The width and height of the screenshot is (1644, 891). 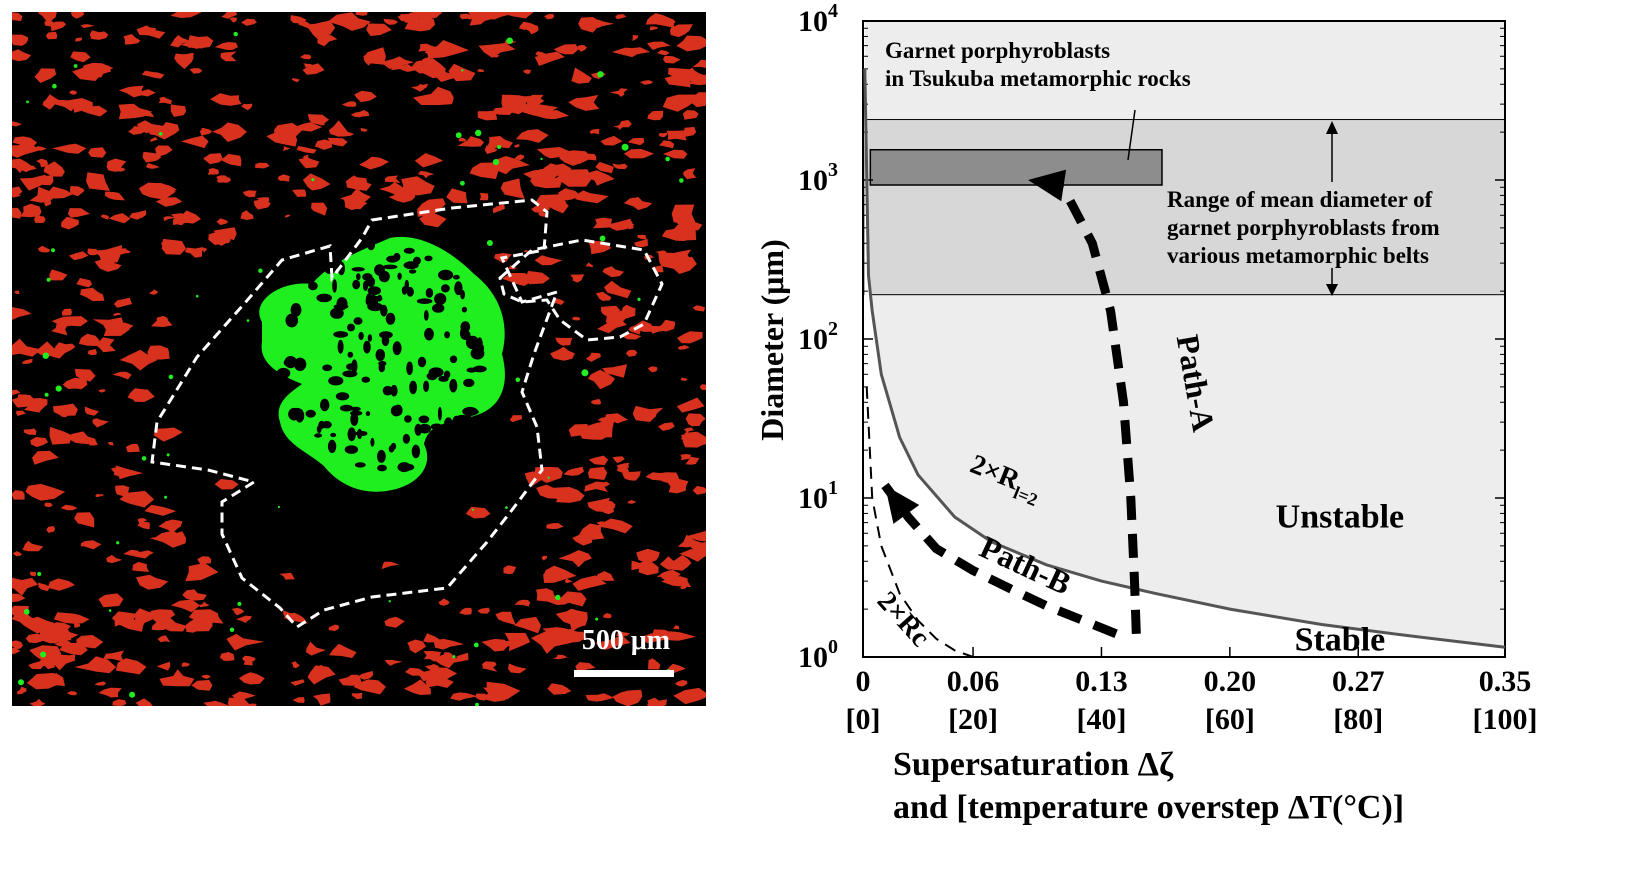 What do you see at coordinates (1340, 639) in the screenshot?
I see `region-label-stable: Stable` at bounding box center [1340, 639].